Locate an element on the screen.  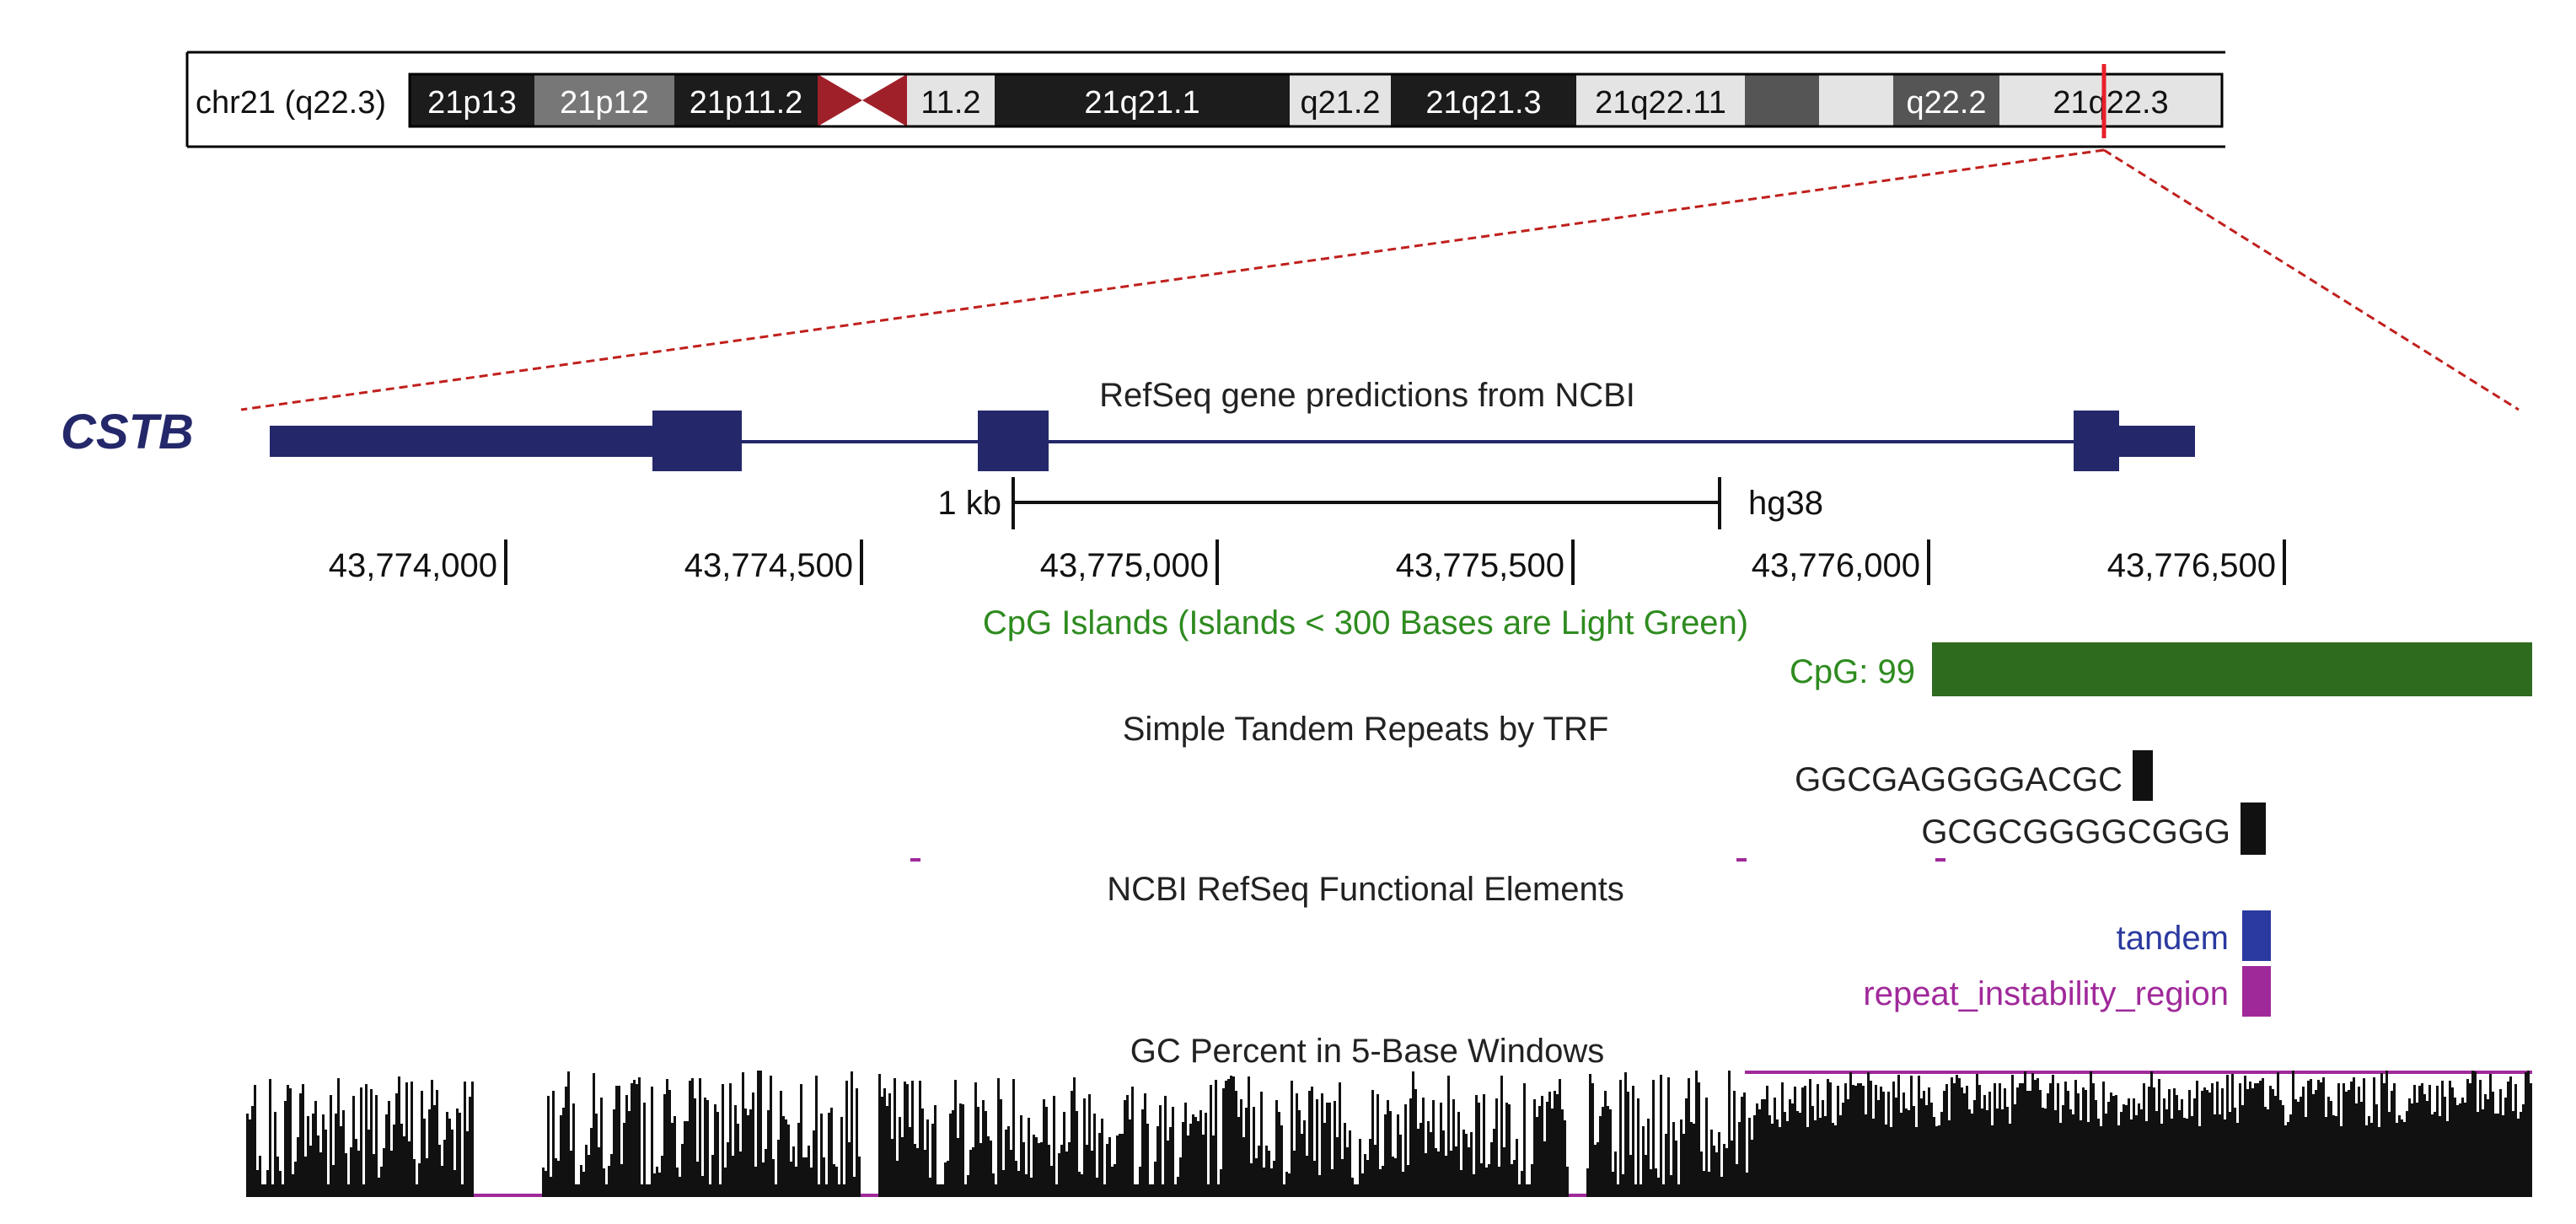
ideogram-band-label: 21p13 is located at coordinates (472, 103).